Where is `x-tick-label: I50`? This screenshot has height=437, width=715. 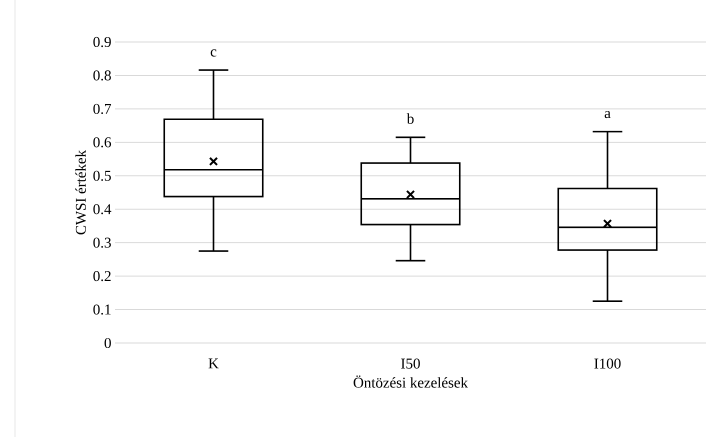 x-tick-label: I50 is located at coordinates (410, 363).